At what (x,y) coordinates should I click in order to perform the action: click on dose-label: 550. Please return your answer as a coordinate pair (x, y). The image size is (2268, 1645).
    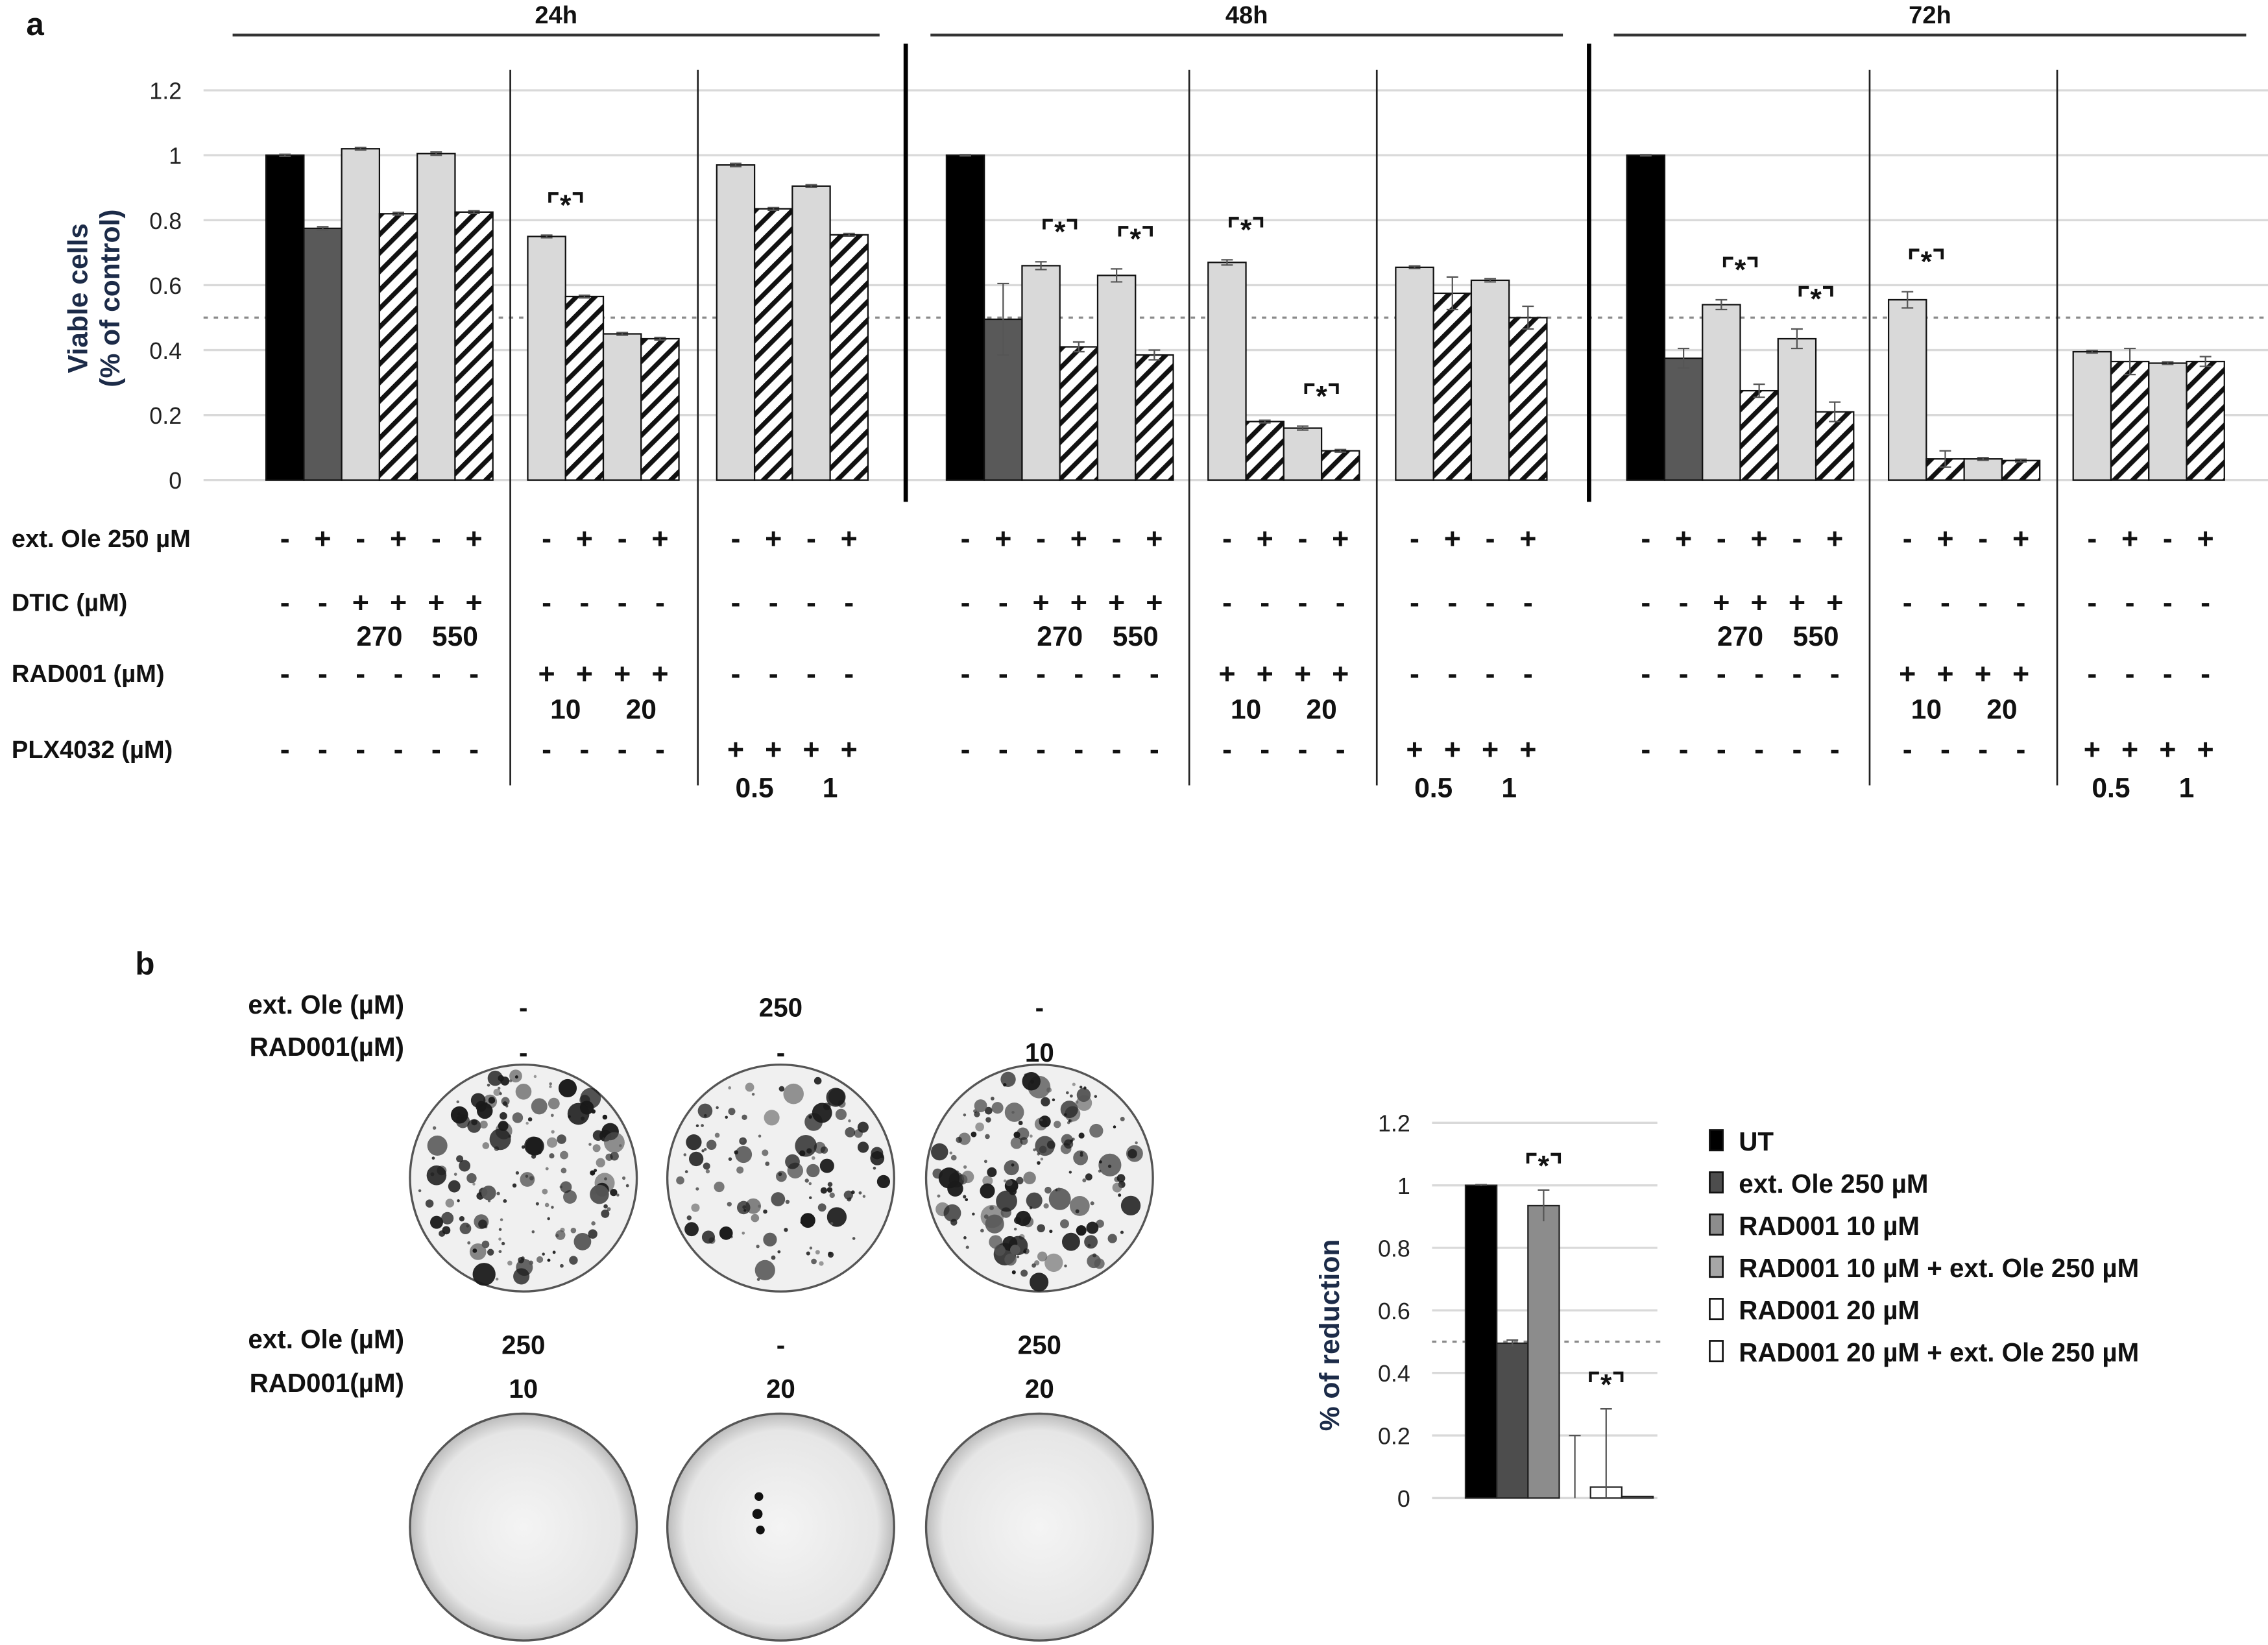
    Looking at the image, I should click on (1816, 636).